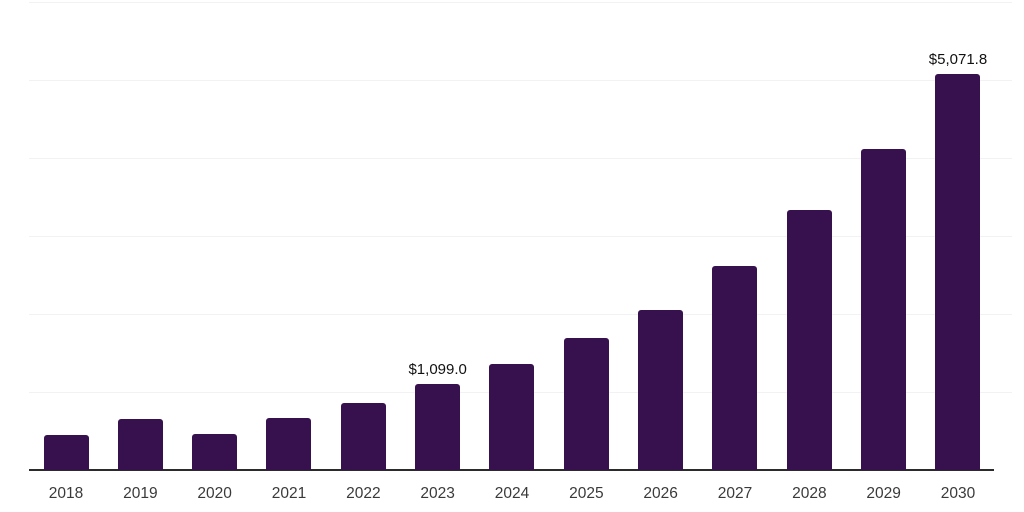  Describe the element at coordinates (660, 493) in the screenshot. I see `x-tick-label-2026: 2026` at that location.